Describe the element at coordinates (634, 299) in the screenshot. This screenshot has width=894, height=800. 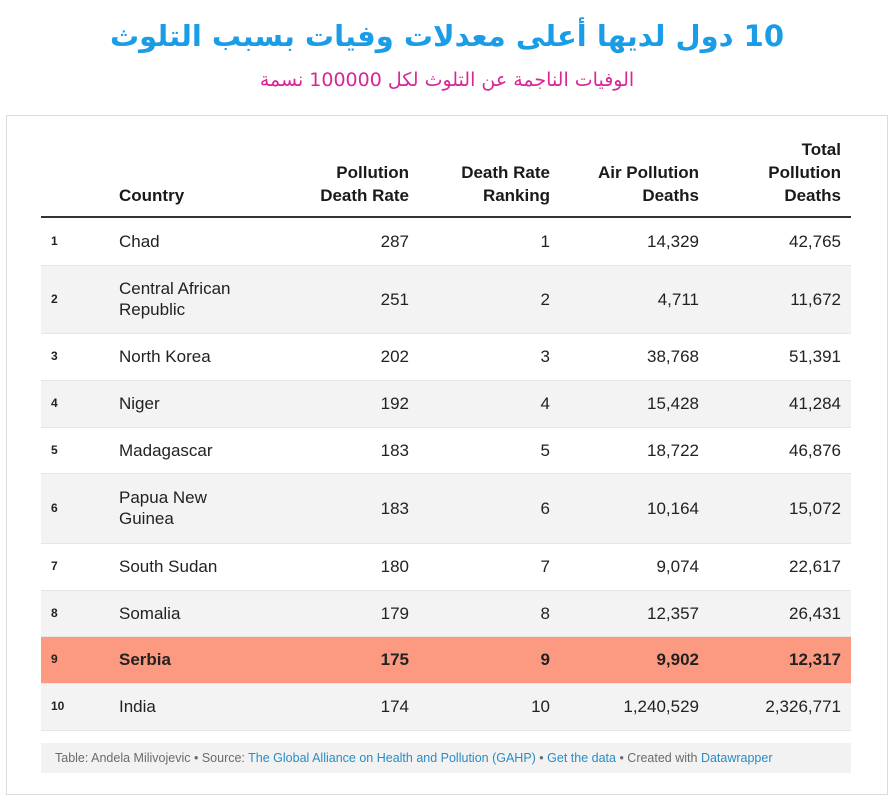
I see `cell-air-pollution-deaths: 4,711` at that location.